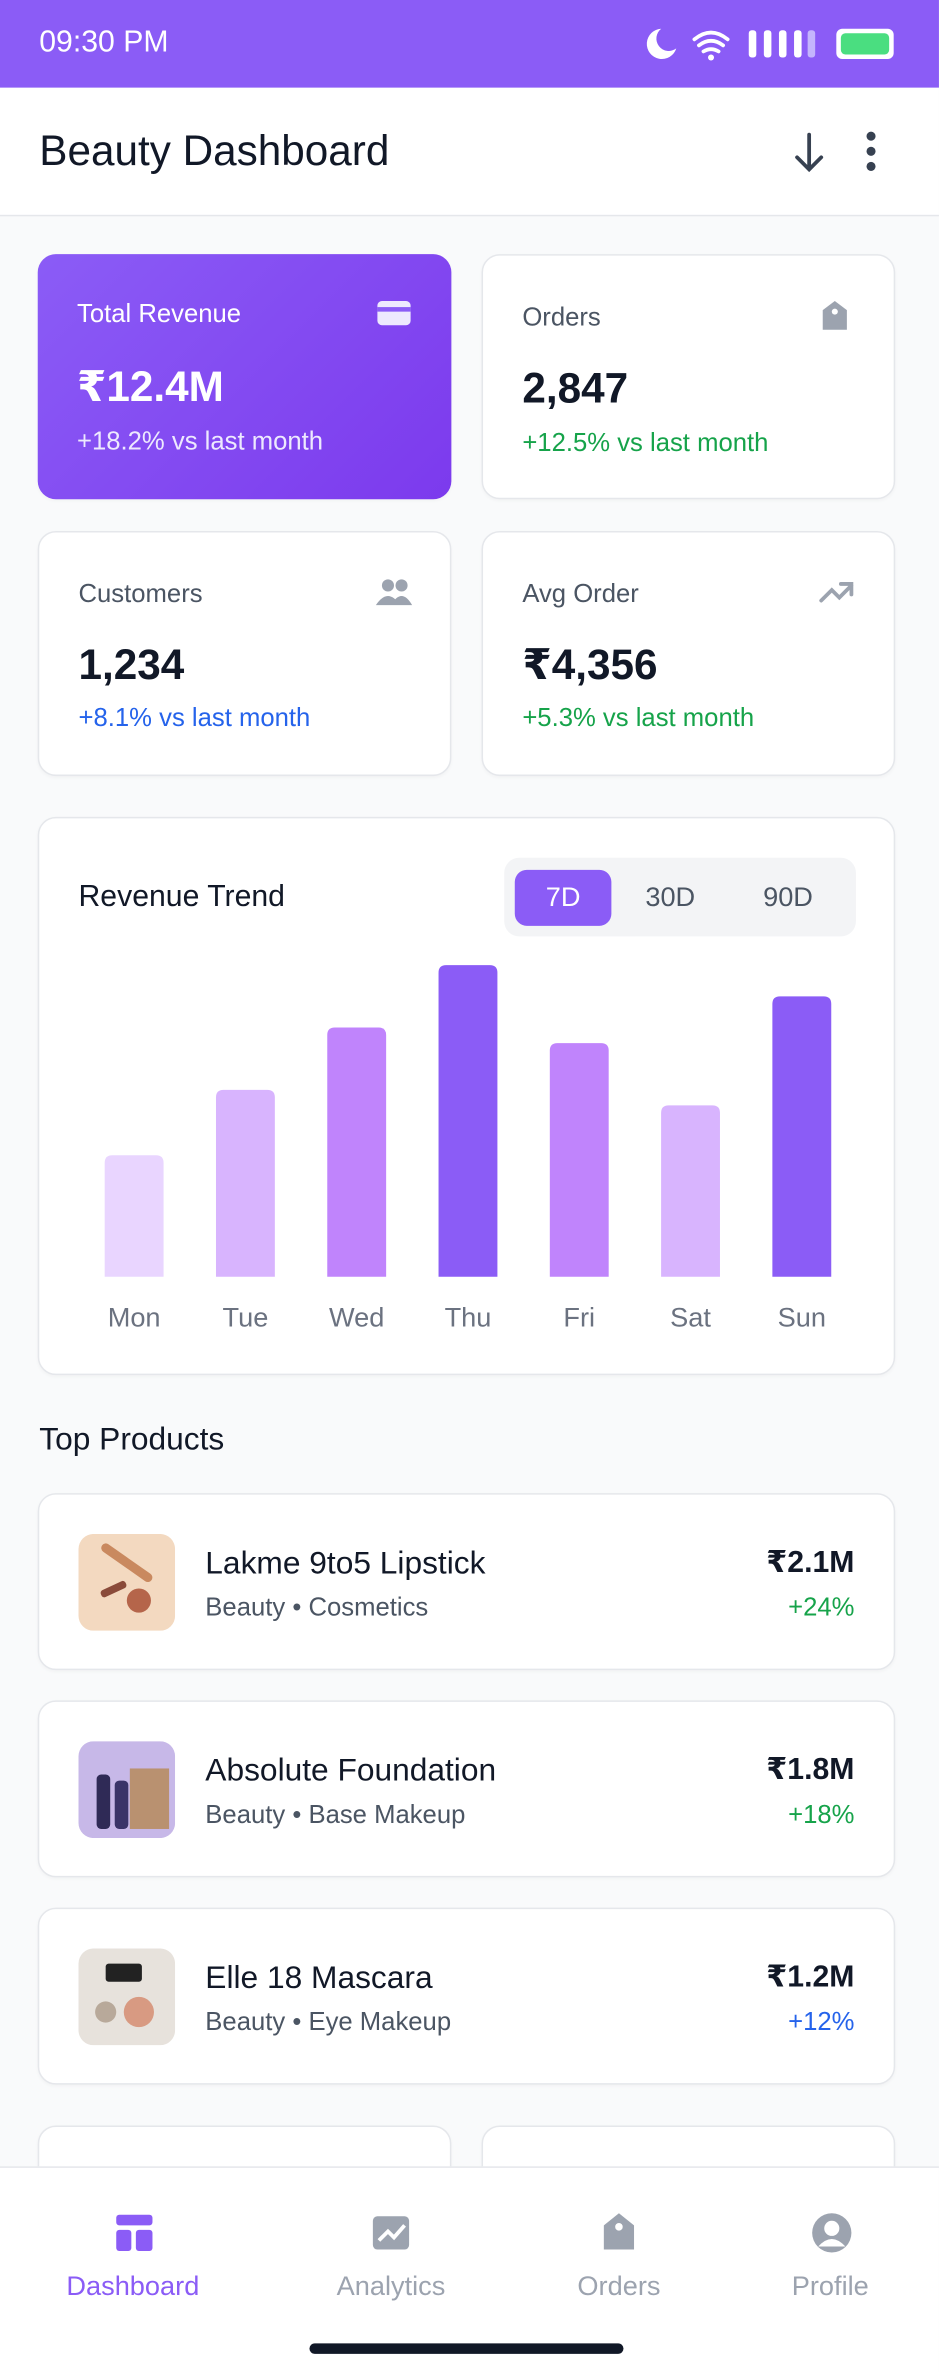 The image size is (939, 2372). I want to click on stat-card: Customers 1,234 +8.1% vs last month, so click(244, 653).